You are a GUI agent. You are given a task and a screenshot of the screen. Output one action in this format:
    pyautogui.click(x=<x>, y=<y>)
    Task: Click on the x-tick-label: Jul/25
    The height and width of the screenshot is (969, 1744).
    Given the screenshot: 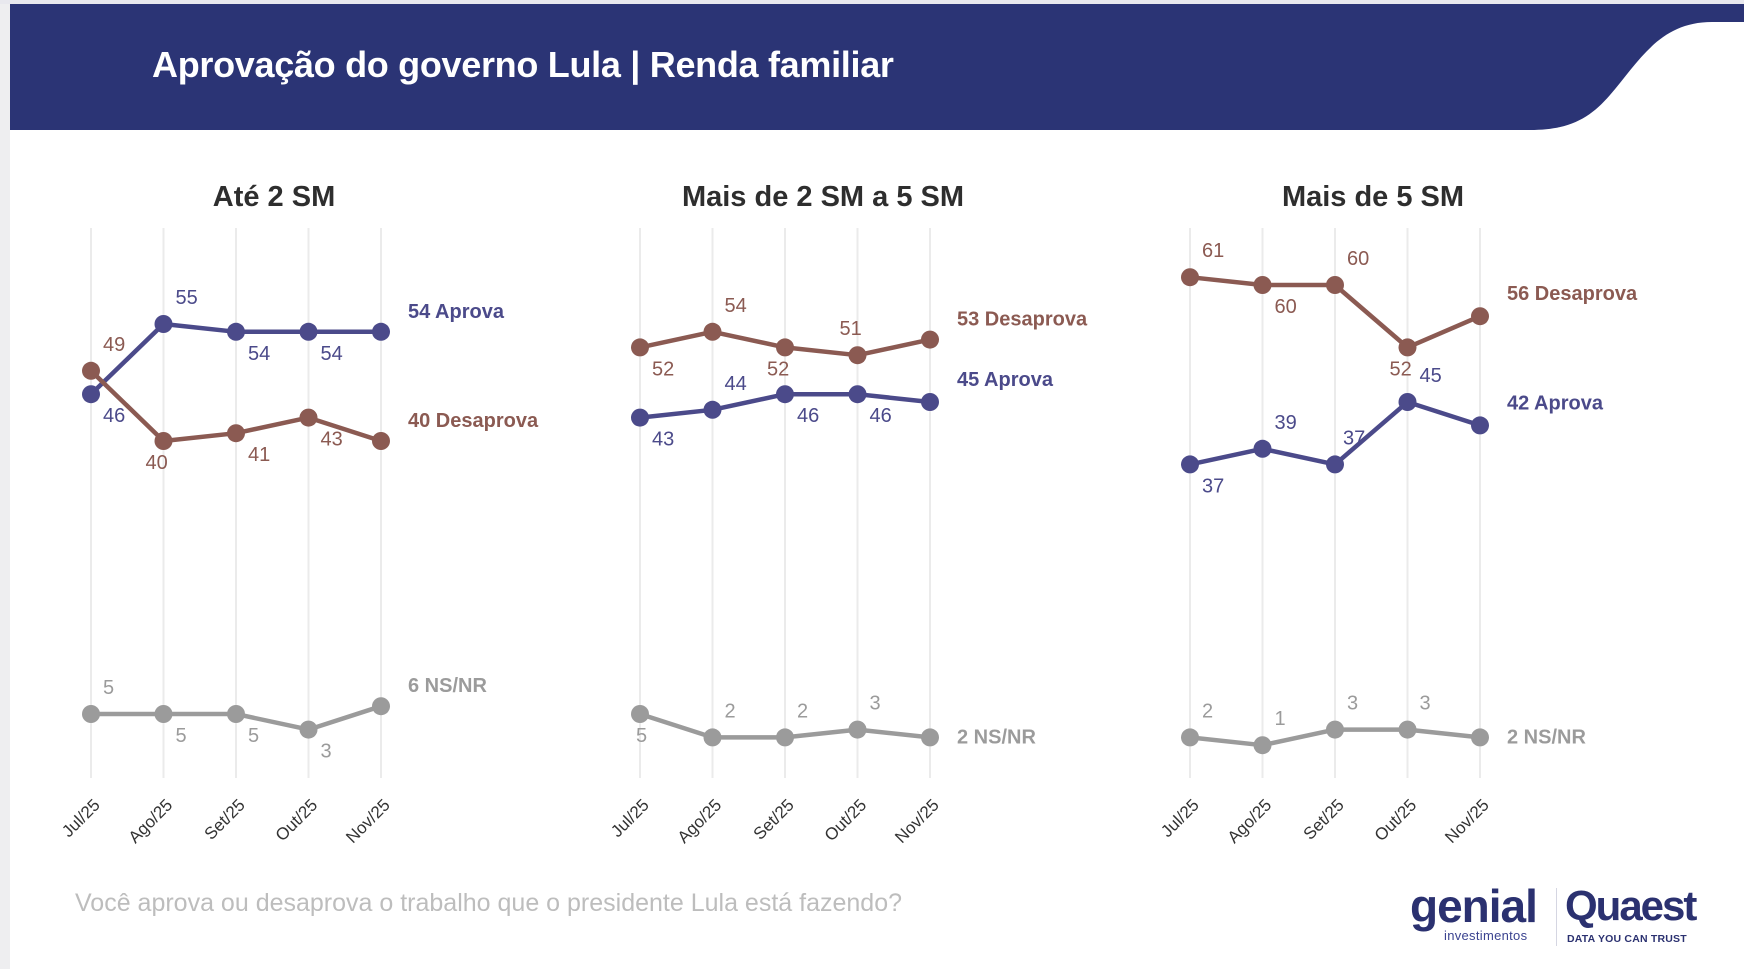 What is the action you would take?
    pyautogui.click(x=81, y=818)
    